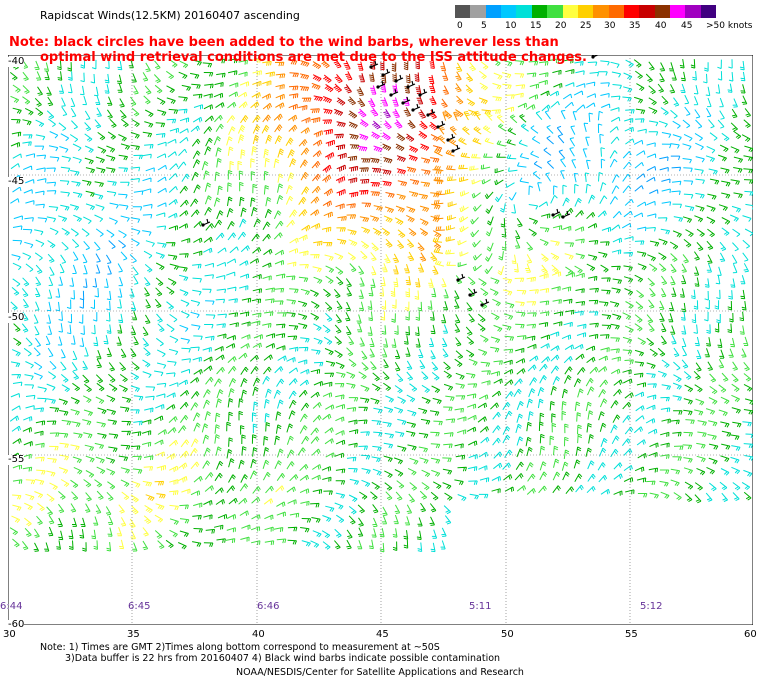  I want to click on wind-speed-legend, so click(586, 11).